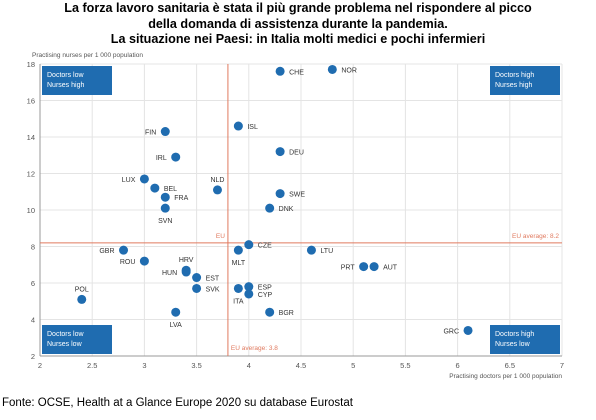  Describe the element at coordinates (33, 320) in the screenshot. I see `y-tick-label: 4` at that location.